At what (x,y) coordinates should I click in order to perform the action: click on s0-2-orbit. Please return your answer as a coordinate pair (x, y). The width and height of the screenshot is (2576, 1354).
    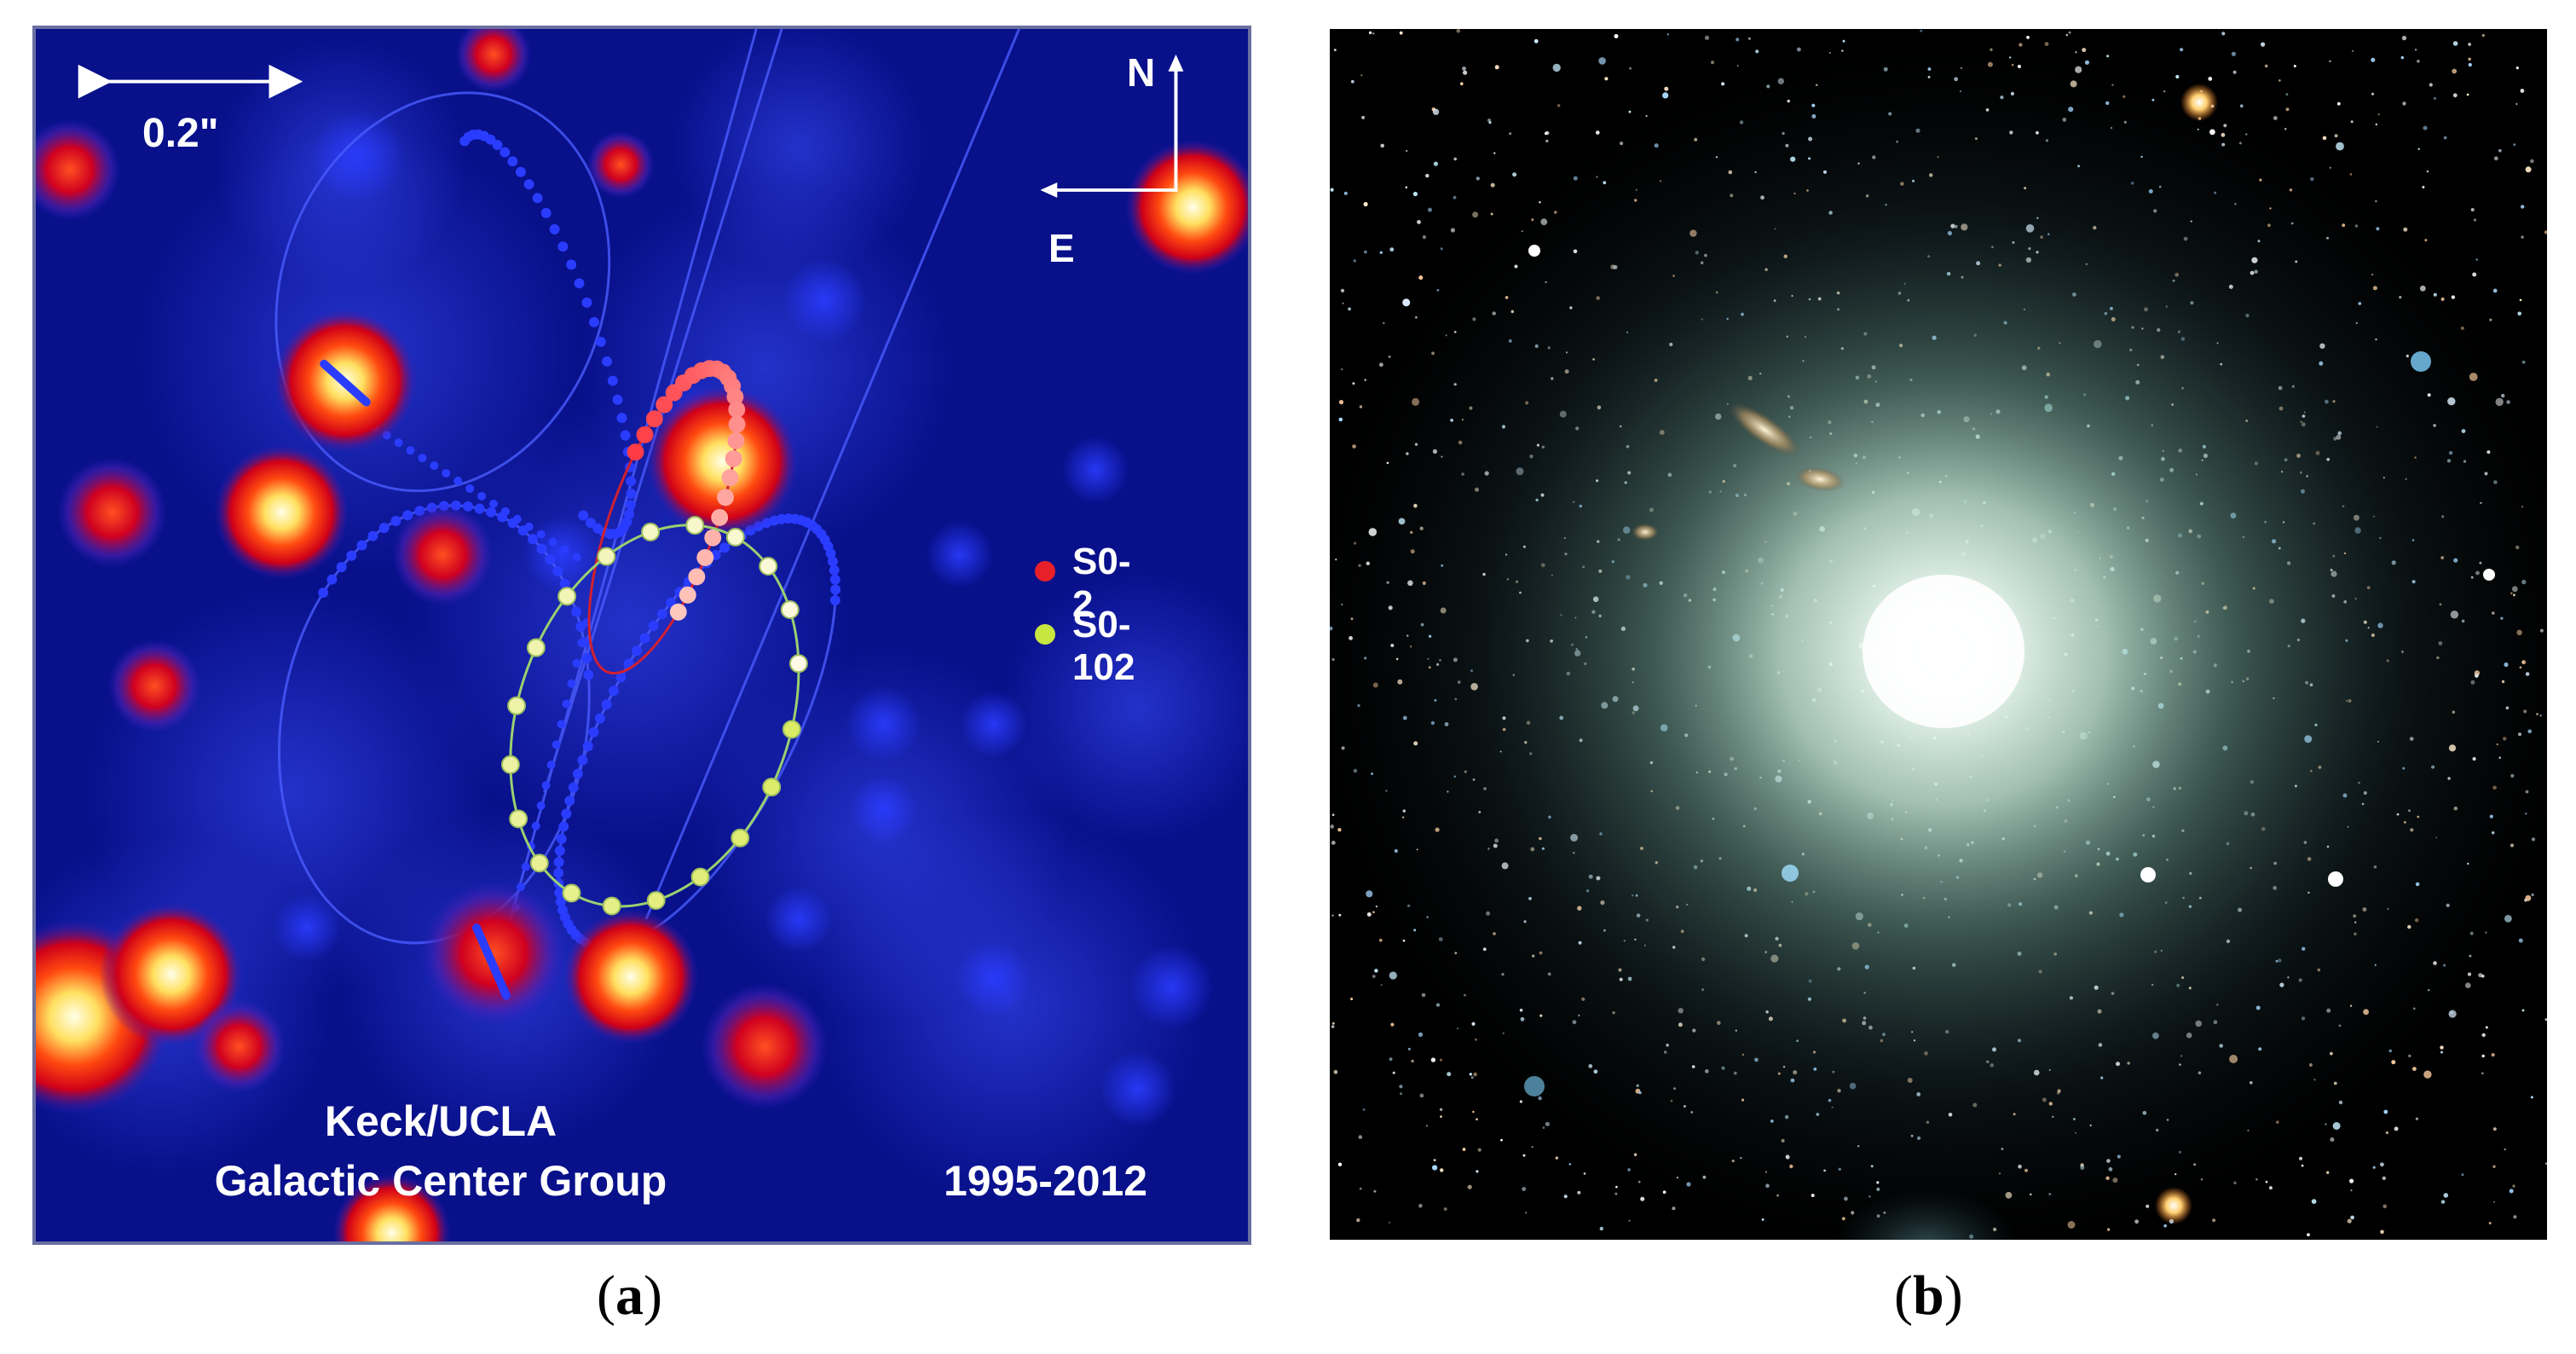
    Looking at the image, I should click on (666, 517).